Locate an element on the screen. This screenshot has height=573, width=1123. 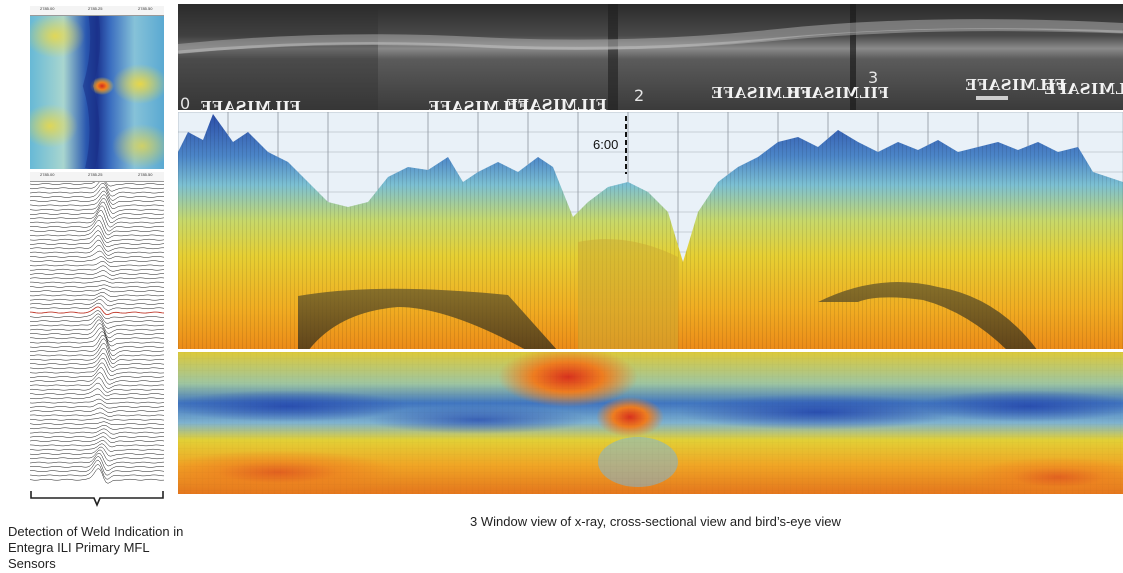
mfl-sensor-traces: 2785.00 2785.25 2785.50 is located at coordinates (97, 329).